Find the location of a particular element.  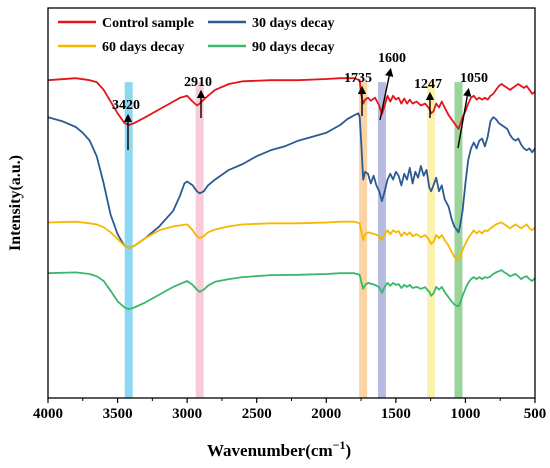

legend-item-0: Control sample is located at coordinates (126, 23).